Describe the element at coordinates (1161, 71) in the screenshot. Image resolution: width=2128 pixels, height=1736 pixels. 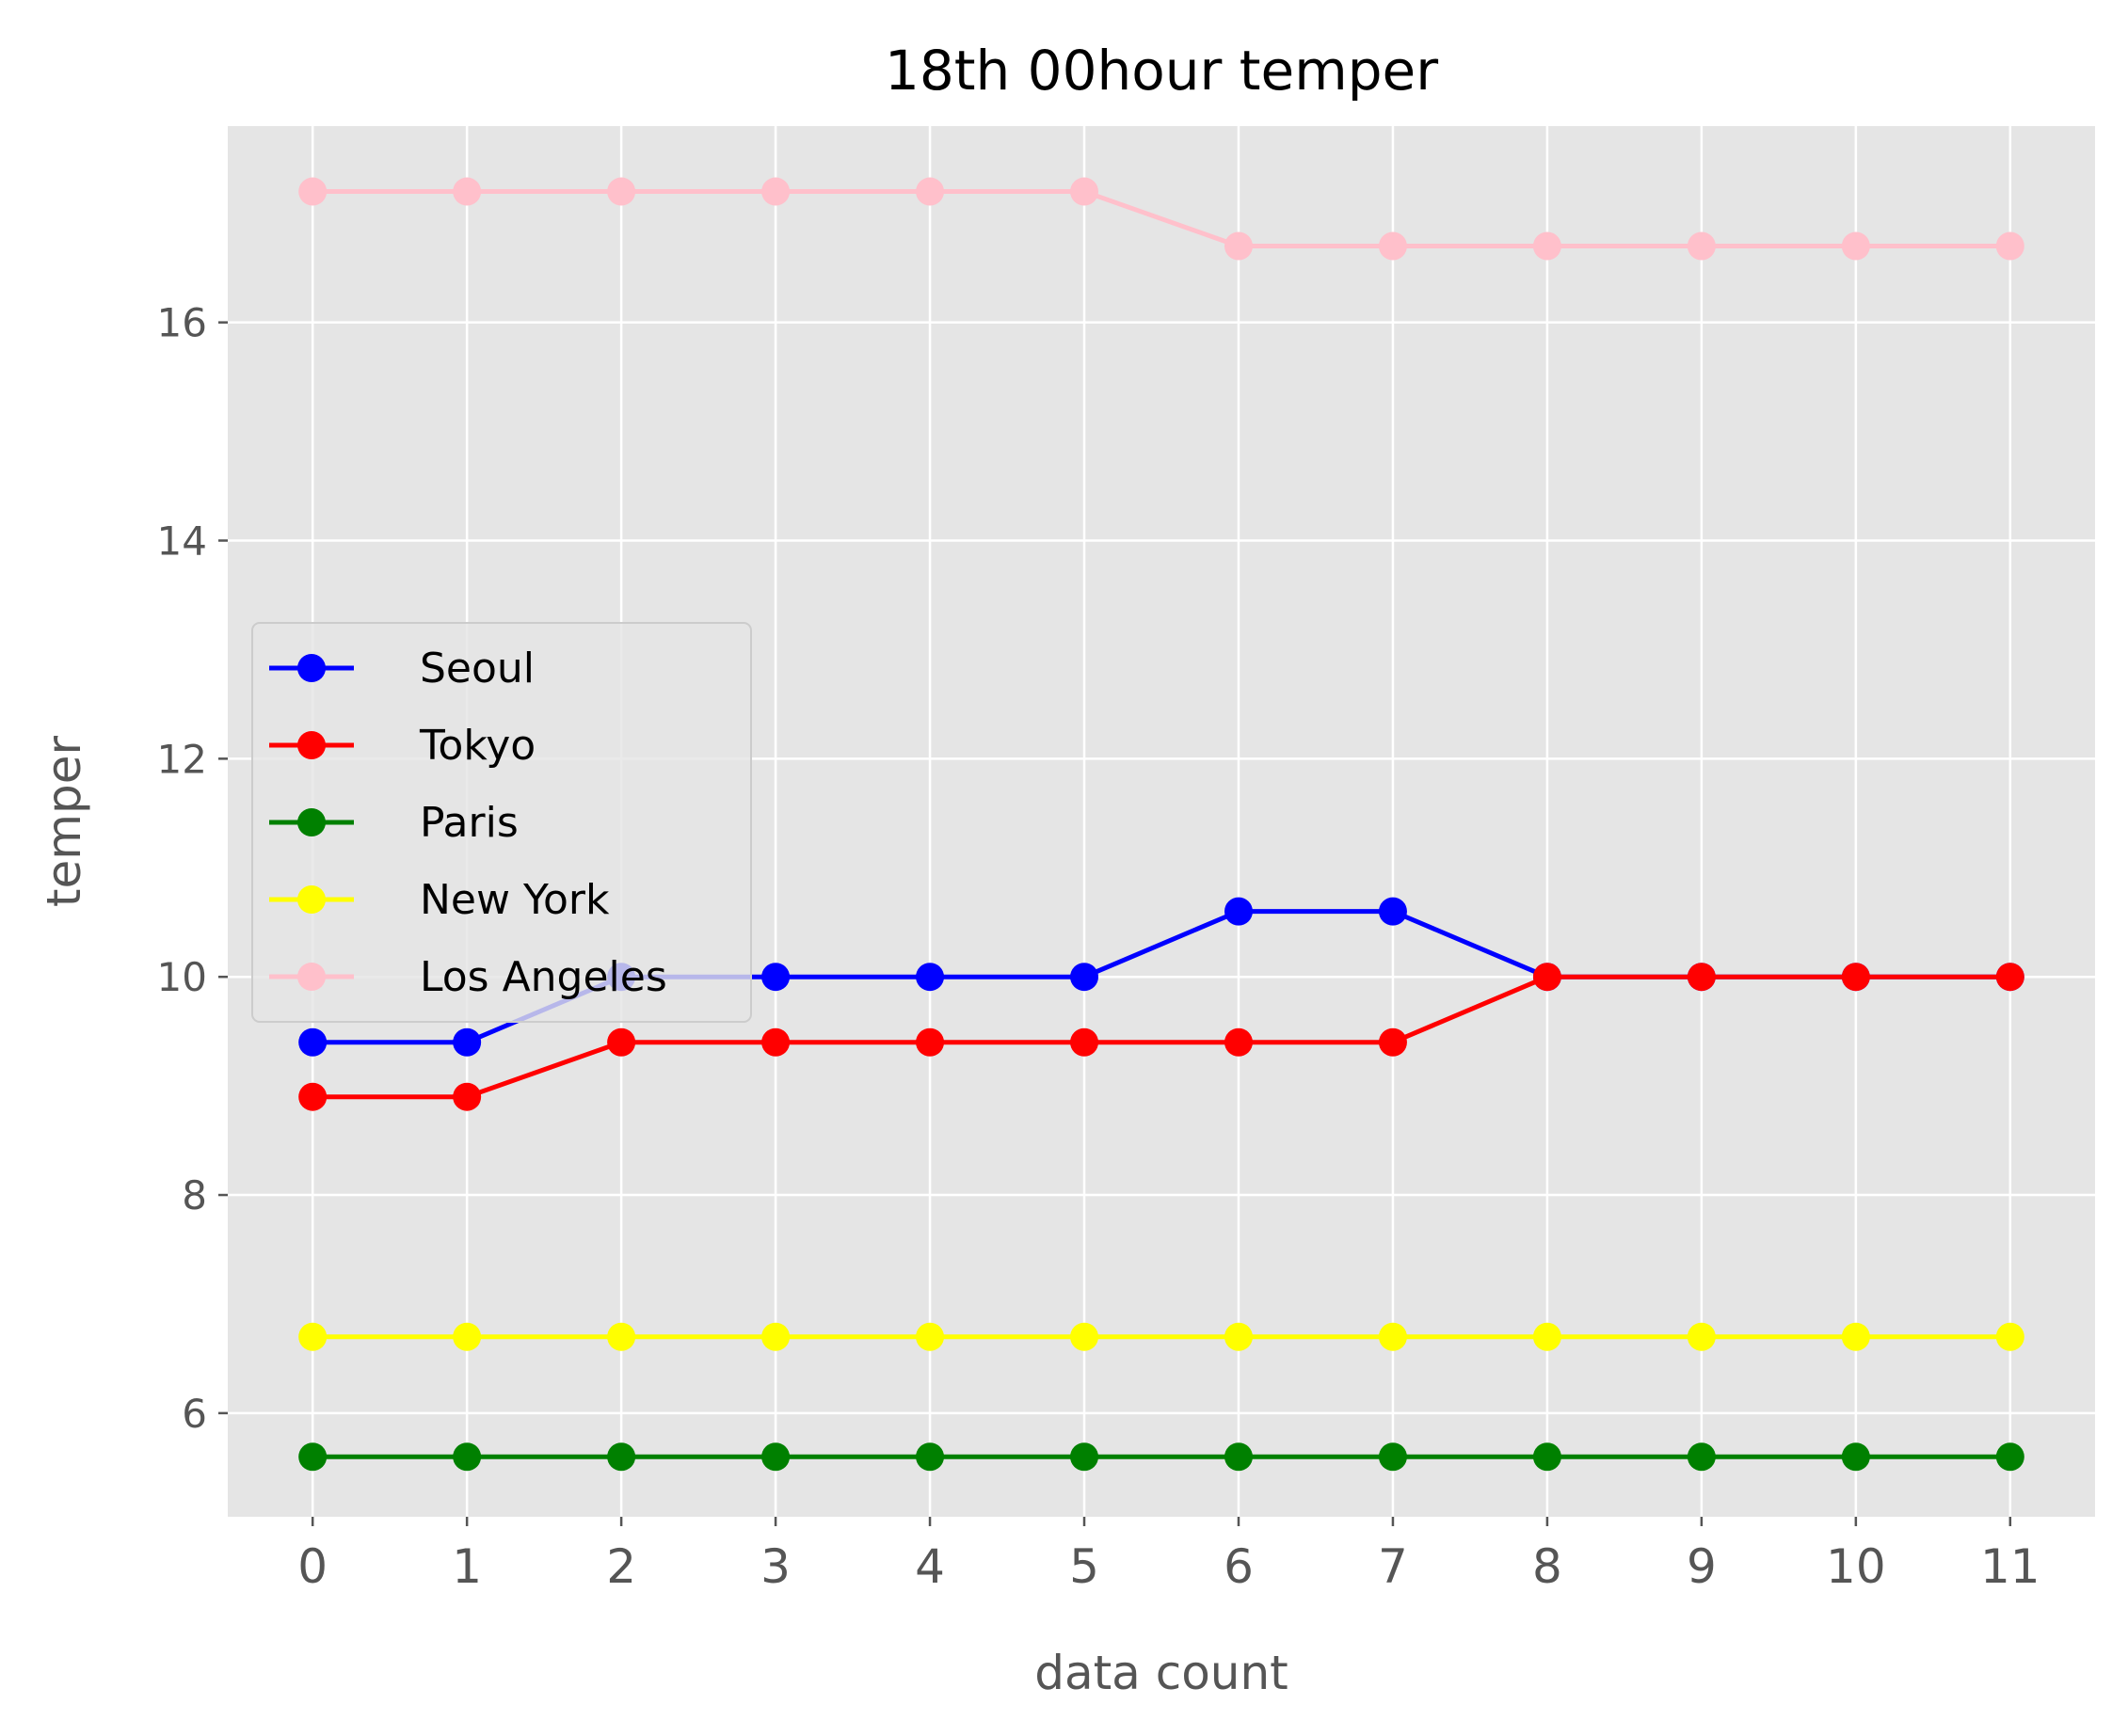
I see `chart-title: 18th 00hour temper` at that location.